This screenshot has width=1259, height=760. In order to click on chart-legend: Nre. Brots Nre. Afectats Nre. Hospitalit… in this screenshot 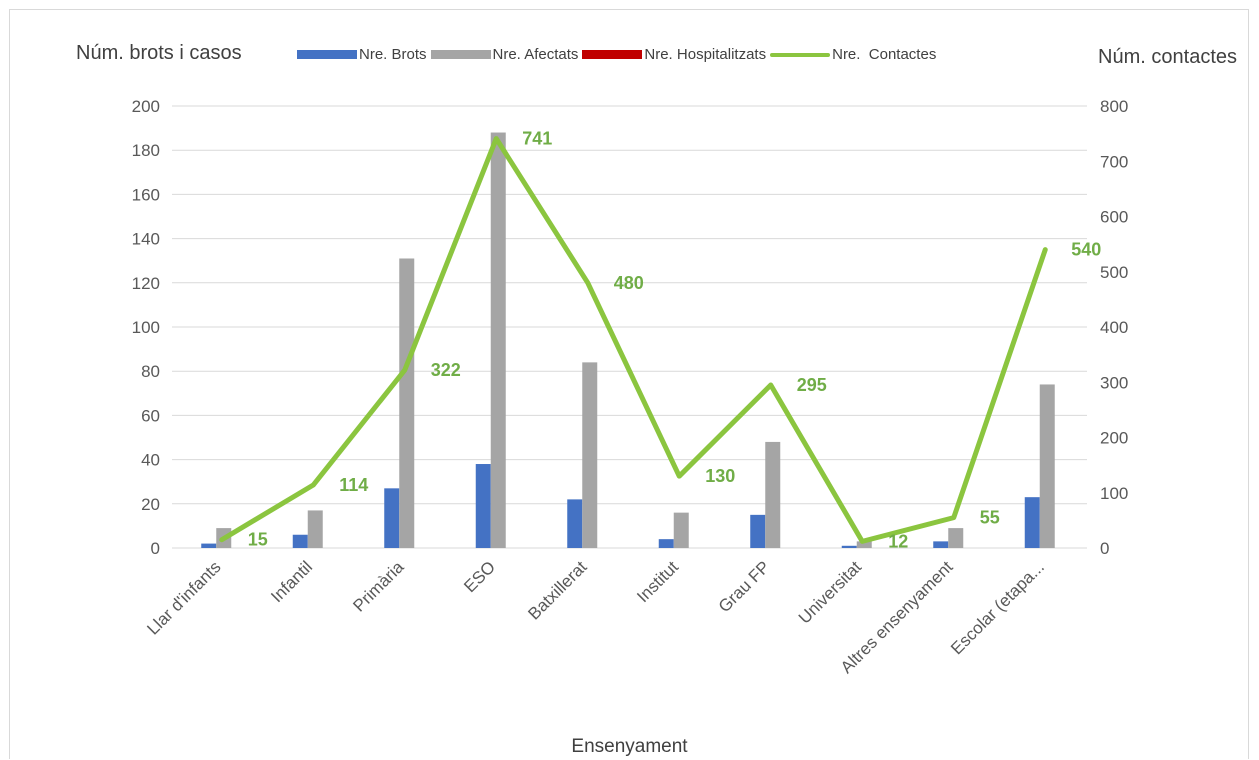, I will do `click(618, 54)`.